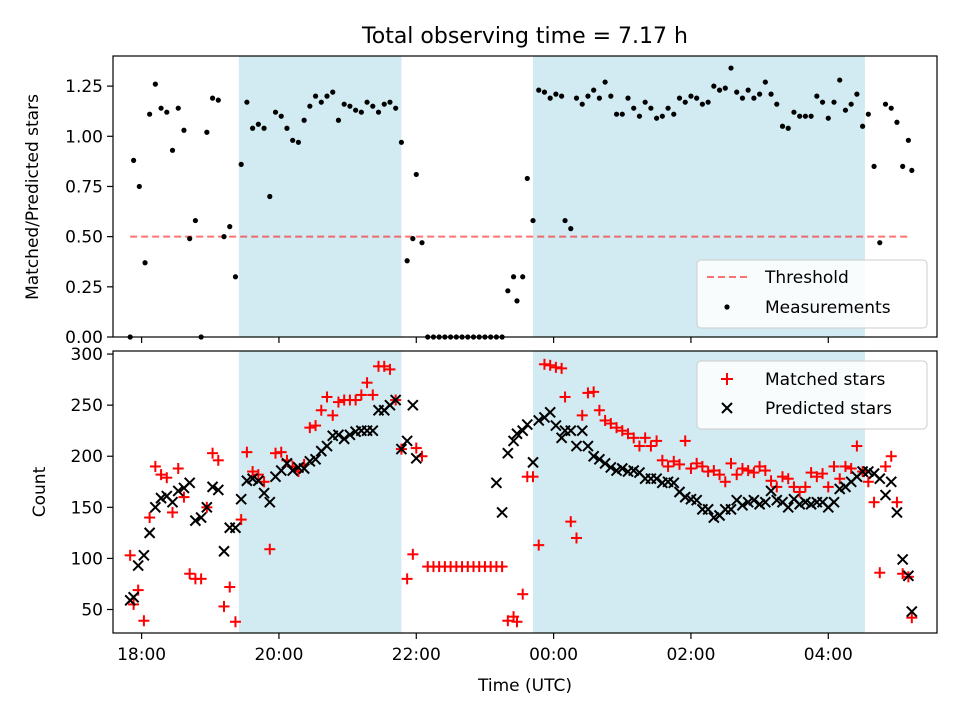 The width and height of the screenshot is (960, 720). Describe the element at coordinates (87, 508) in the screenshot. I see `y-tick-label: 150` at that location.